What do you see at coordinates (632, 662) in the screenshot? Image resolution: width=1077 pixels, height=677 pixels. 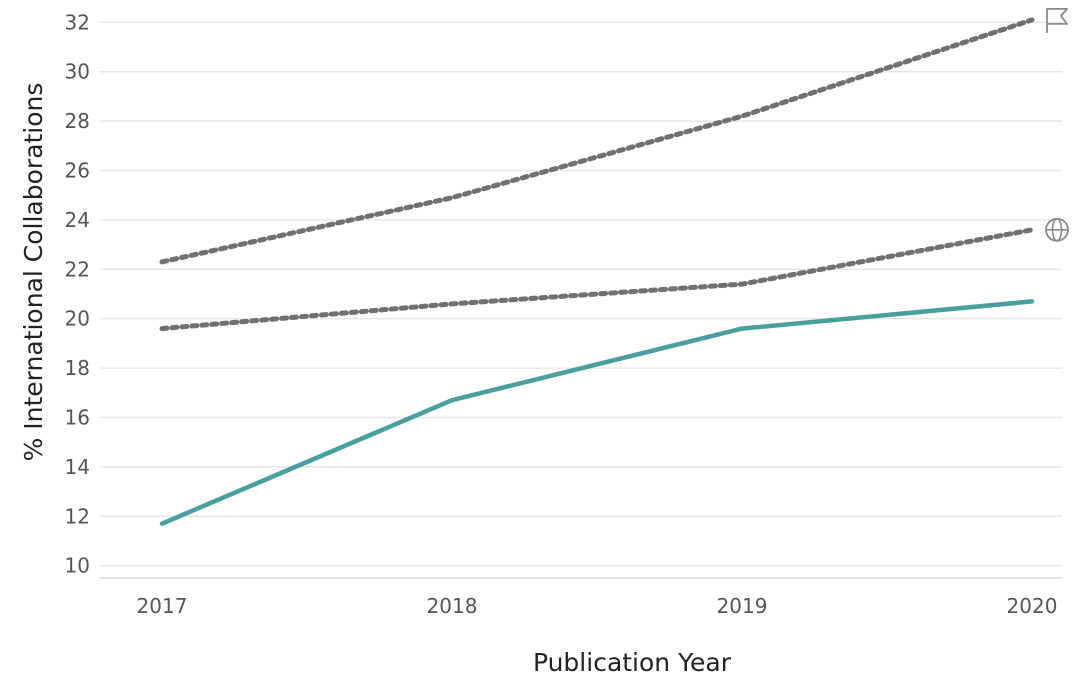 I see `x-axis-title: Publication Year` at bounding box center [632, 662].